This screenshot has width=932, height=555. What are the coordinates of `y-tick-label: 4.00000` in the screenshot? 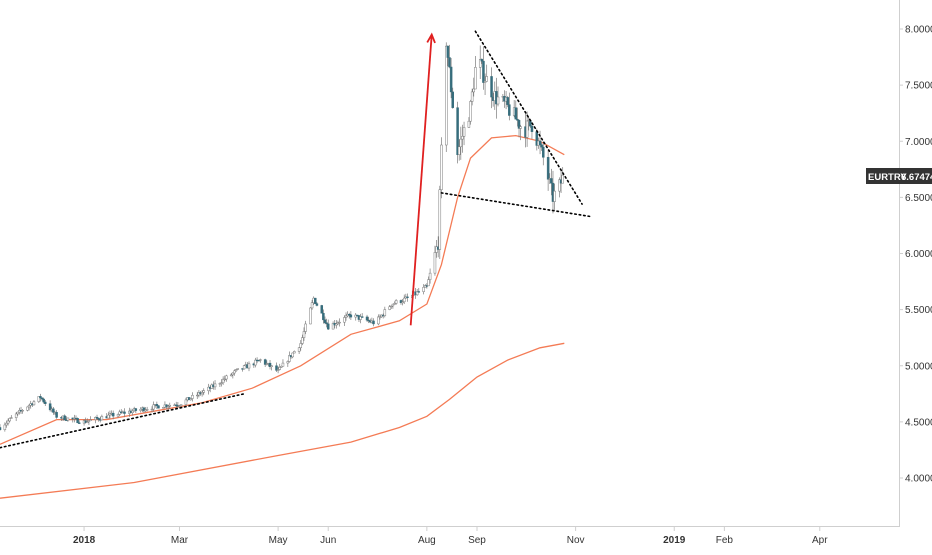 It's located at (918, 479).